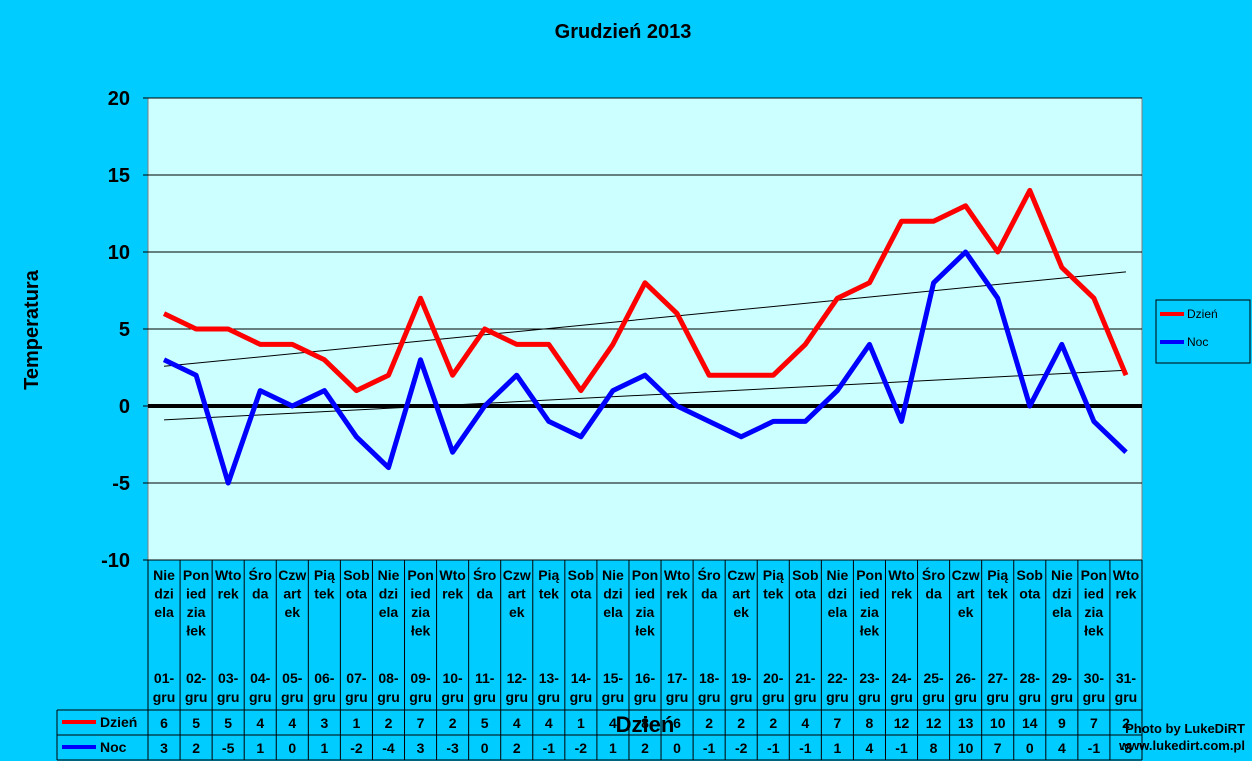  I want to click on table-cell-value: -4, so click(388, 748).